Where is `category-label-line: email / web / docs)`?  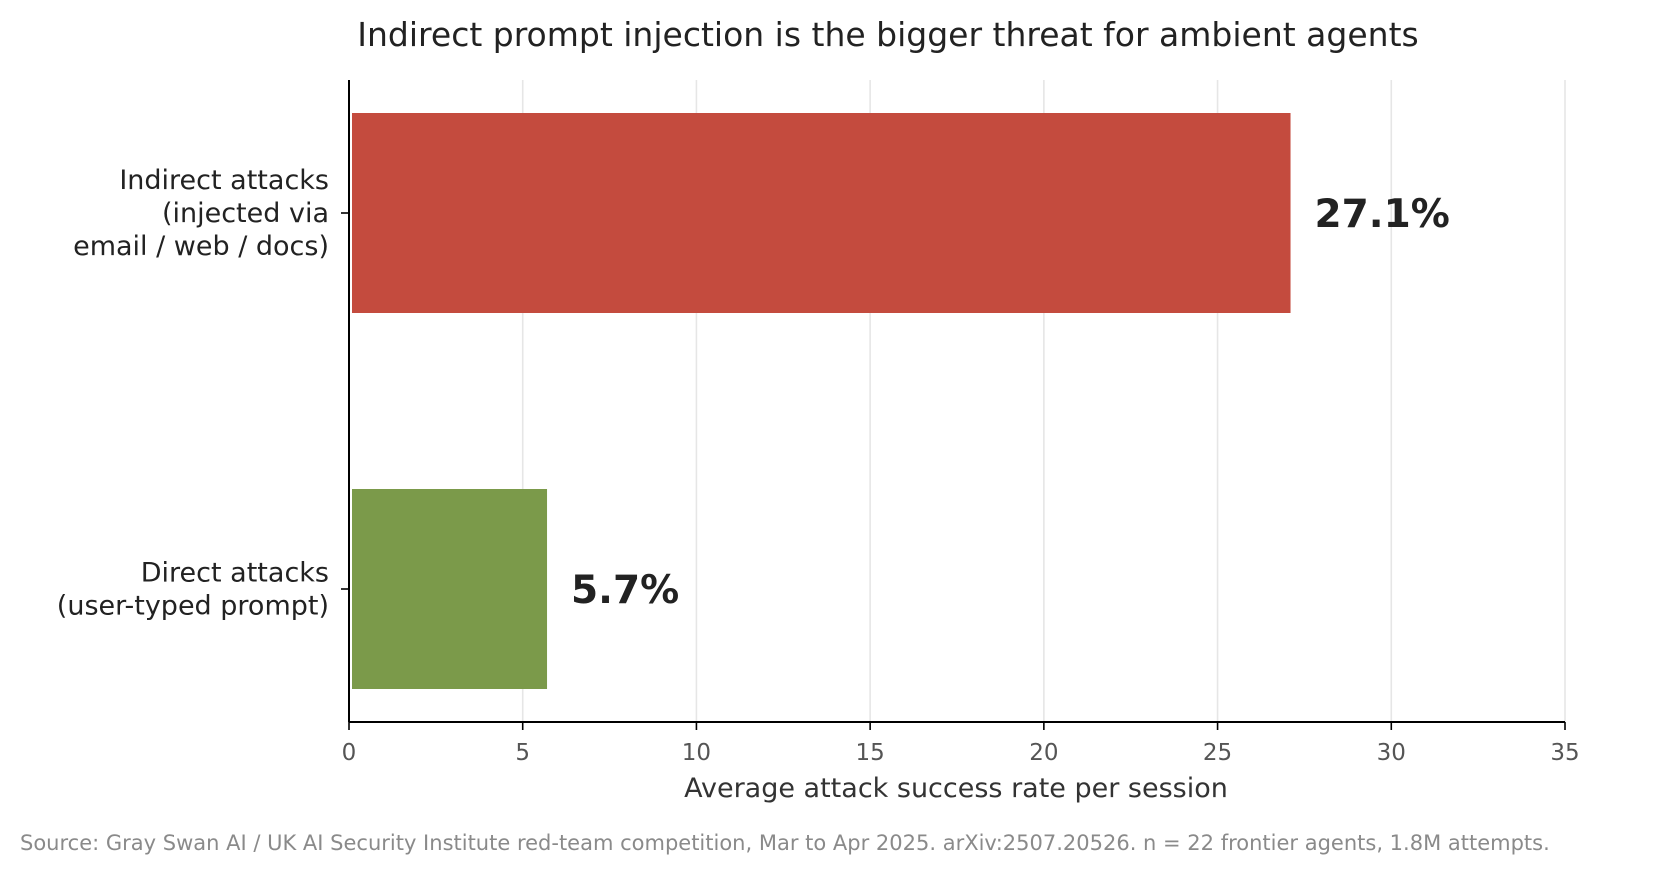
category-label-line: email / web / docs) is located at coordinates (201, 246).